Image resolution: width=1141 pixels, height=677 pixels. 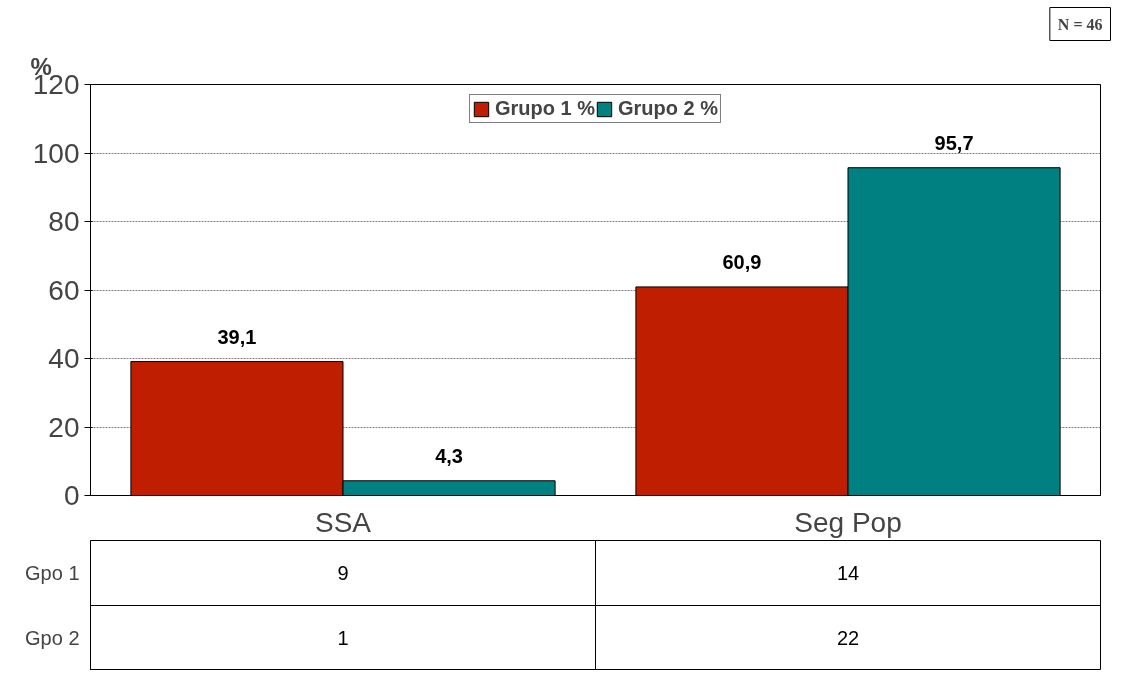 What do you see at coordinates (668, 108) in the screenshot?
I see `legend-label: Grupo 2 %` at bounding box center [668, 108].